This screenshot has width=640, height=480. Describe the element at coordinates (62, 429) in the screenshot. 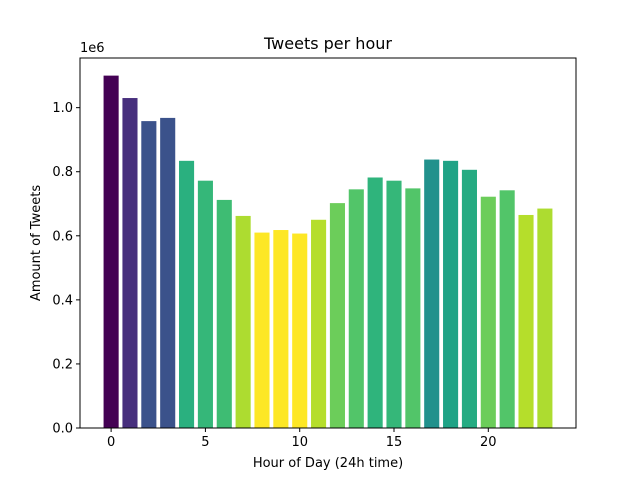

I see `y-tick-label: 0.0` at that location.